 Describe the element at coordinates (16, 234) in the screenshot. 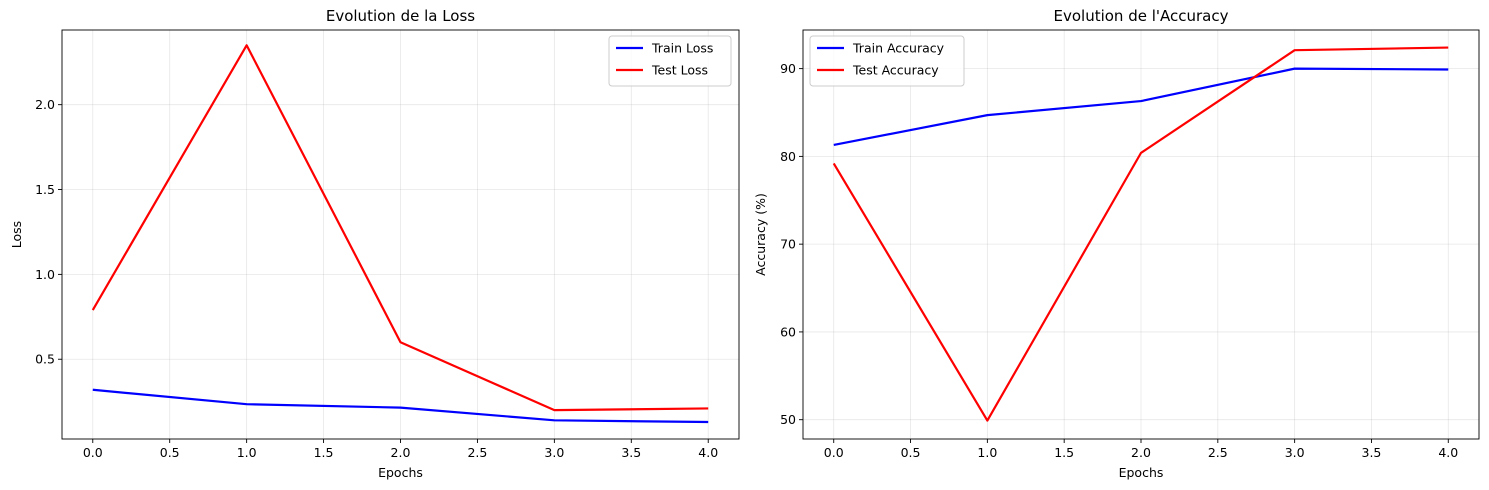

I see `y-axis-label: Loss` at that location.